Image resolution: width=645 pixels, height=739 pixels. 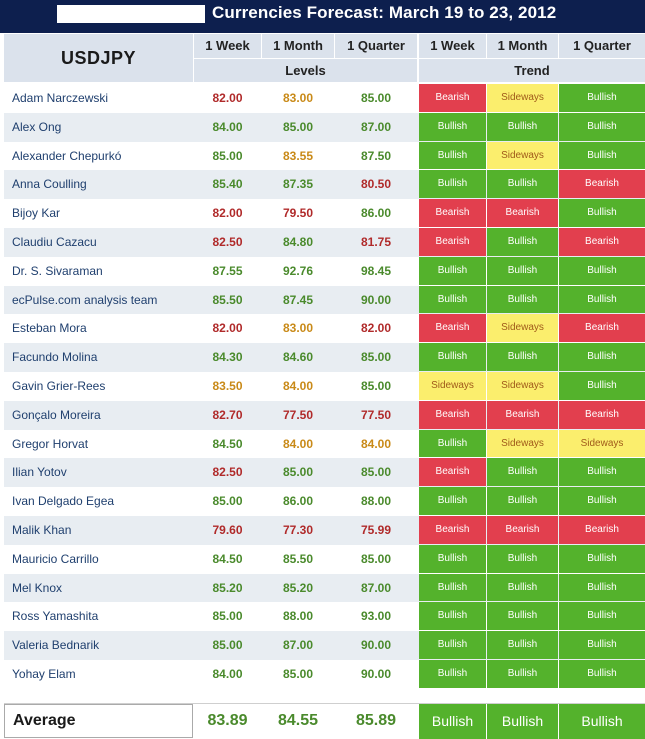 What do you see at coordinates (298, 46) in the screenshot?
I see `levels-month-header: 1 Month` at bounding box center [298, 46].